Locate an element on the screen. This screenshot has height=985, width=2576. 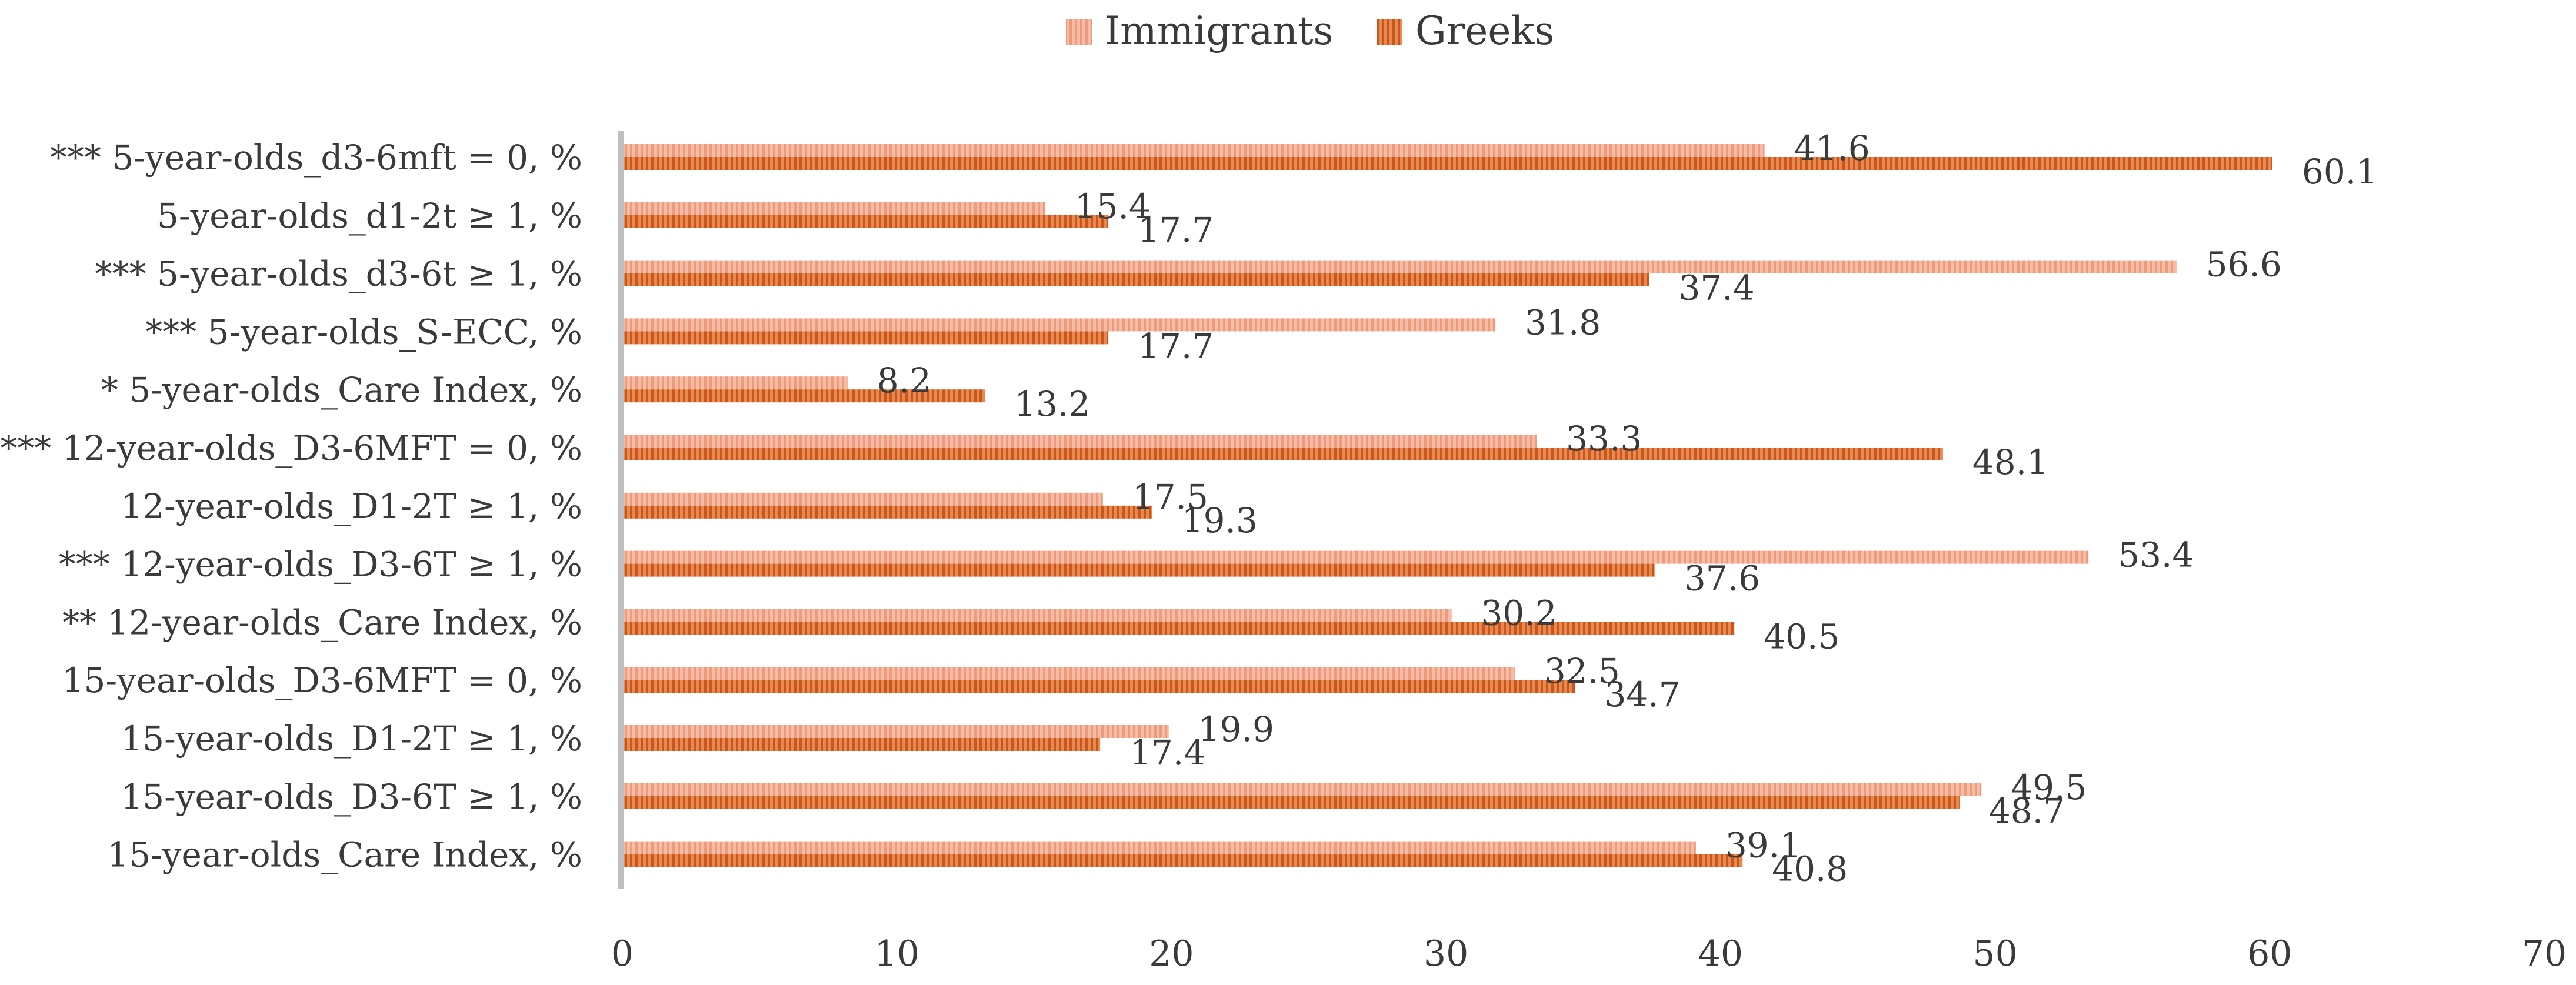
data-label-greeks: 40.8 is located at coordinates (1810, 869).